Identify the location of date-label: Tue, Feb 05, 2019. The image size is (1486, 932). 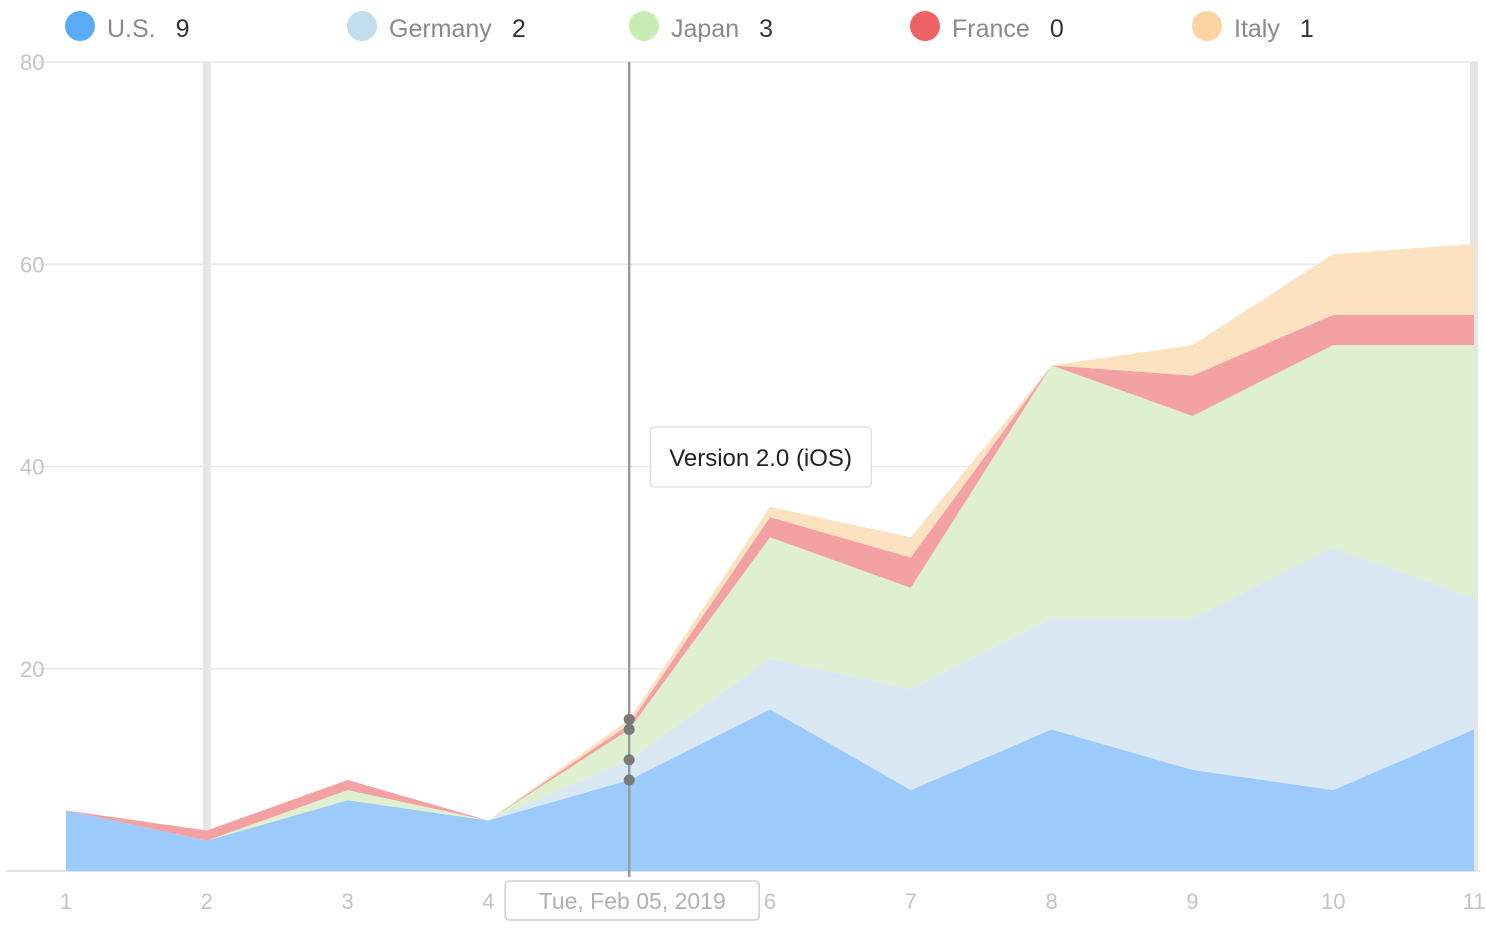
(632, 901).